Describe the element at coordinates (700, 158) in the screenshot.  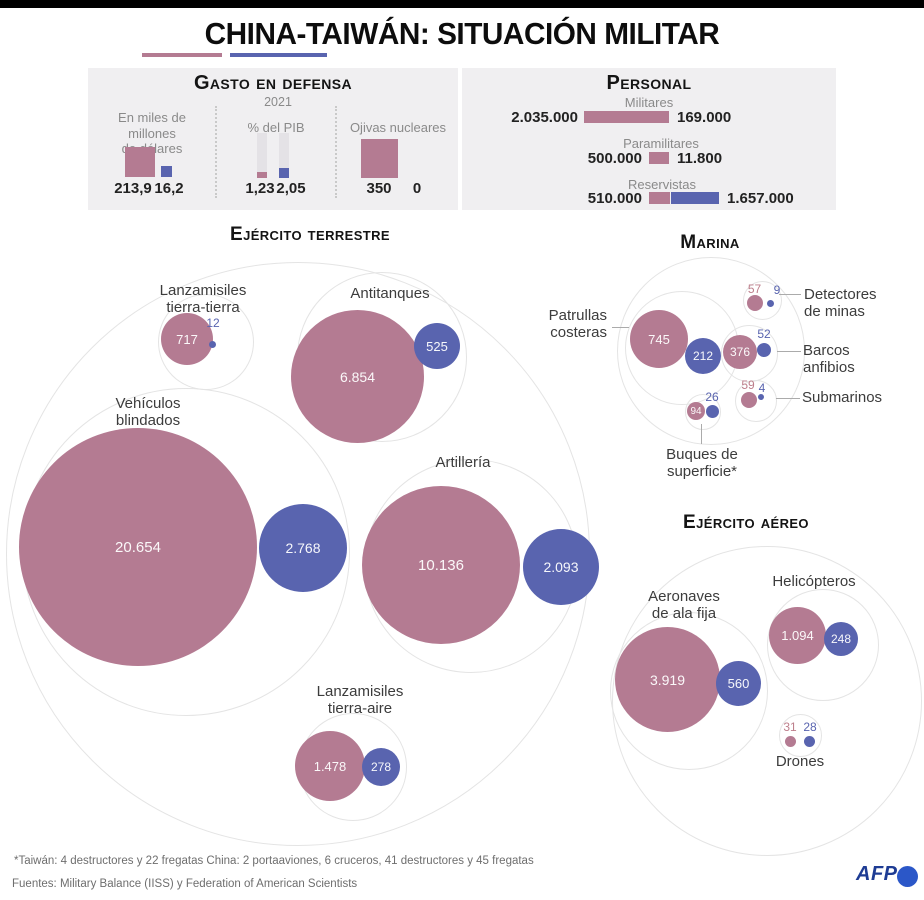
I see `taiwan-value: 11.800` at that location.